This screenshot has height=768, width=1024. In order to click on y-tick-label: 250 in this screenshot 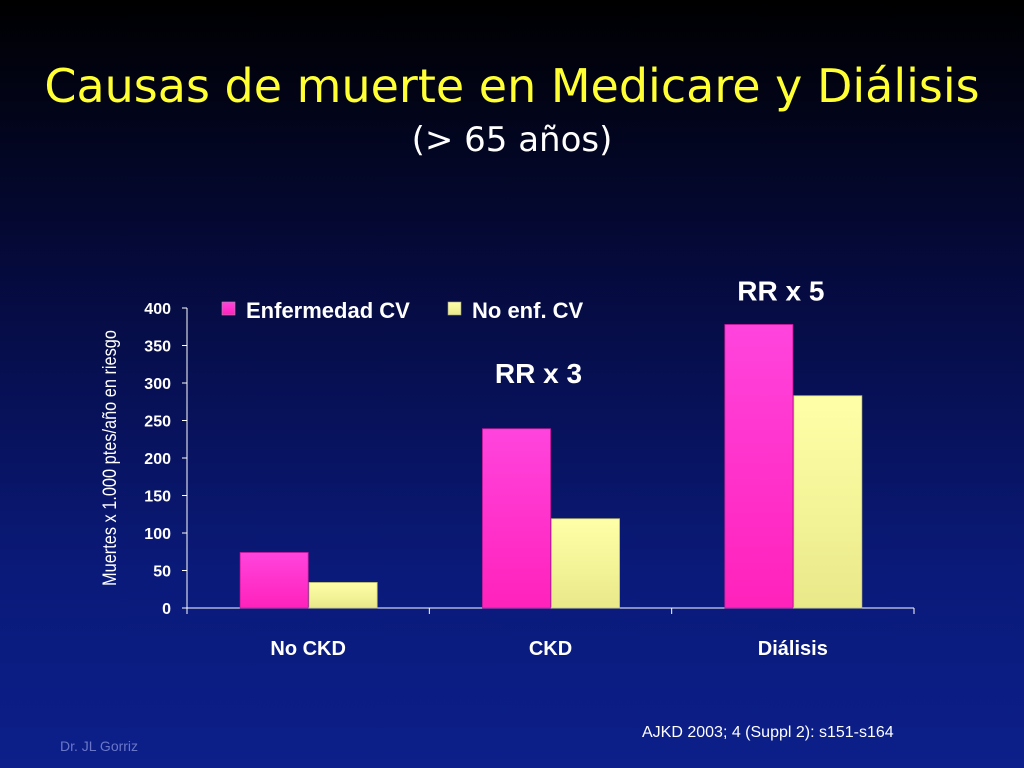, I will do `click(157, 422)`.